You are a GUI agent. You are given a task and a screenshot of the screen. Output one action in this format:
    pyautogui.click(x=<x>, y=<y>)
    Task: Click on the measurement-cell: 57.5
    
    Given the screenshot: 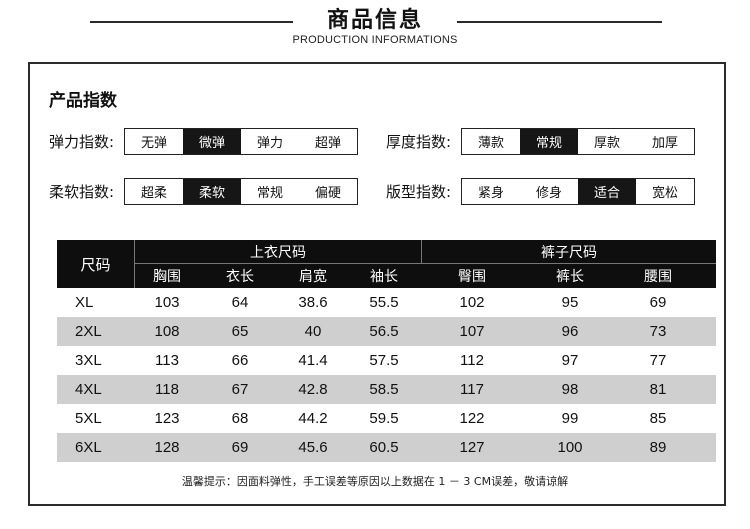 What is the action you would take?
    pyautogui.click(x=384, y=360)
    